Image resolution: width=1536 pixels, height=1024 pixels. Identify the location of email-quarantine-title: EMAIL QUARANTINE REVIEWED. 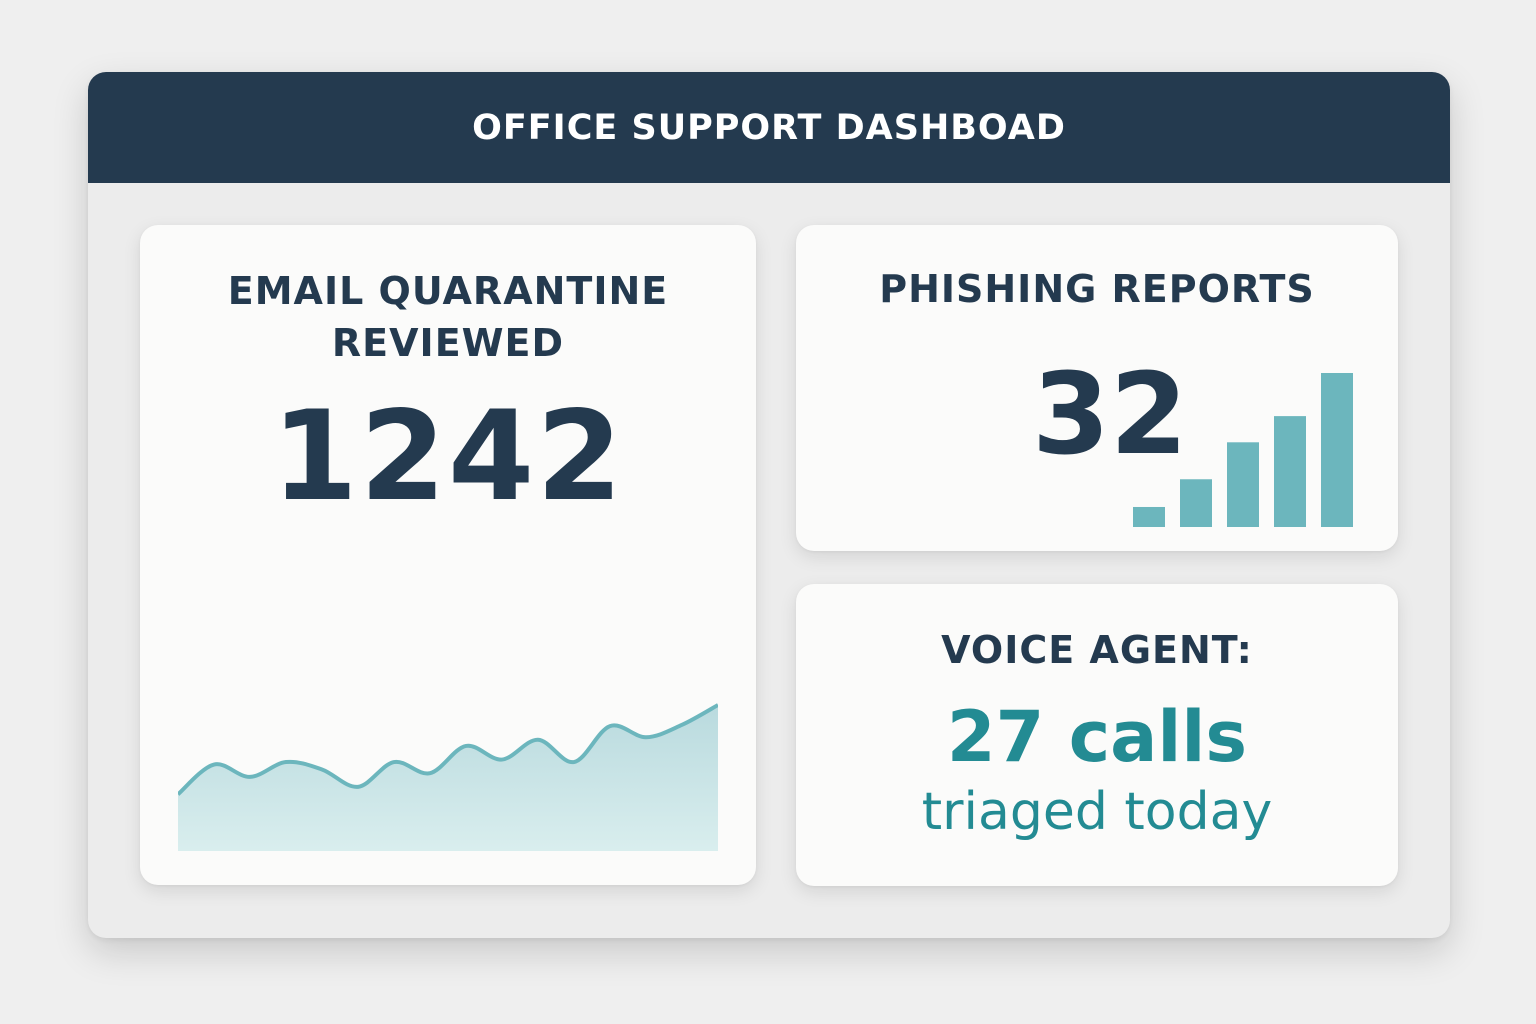
(448, 317).